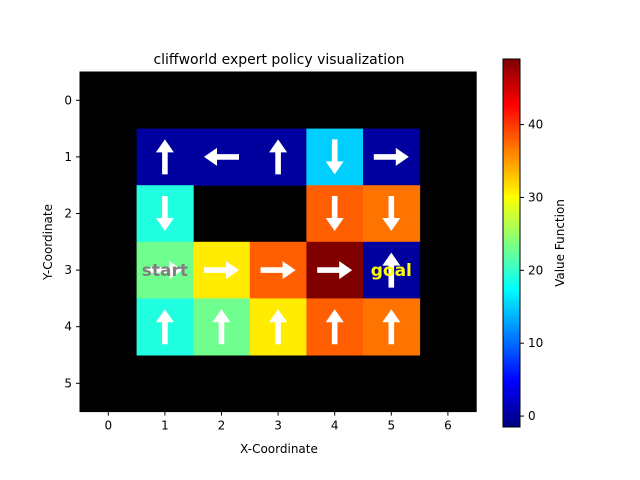 Image resolution: width=640 pixels, height=480 pixels. What do you see at coordinates (68, 157) in the screenshot?
I see `y-tick-label: 1` at bounding box center [68, 157].